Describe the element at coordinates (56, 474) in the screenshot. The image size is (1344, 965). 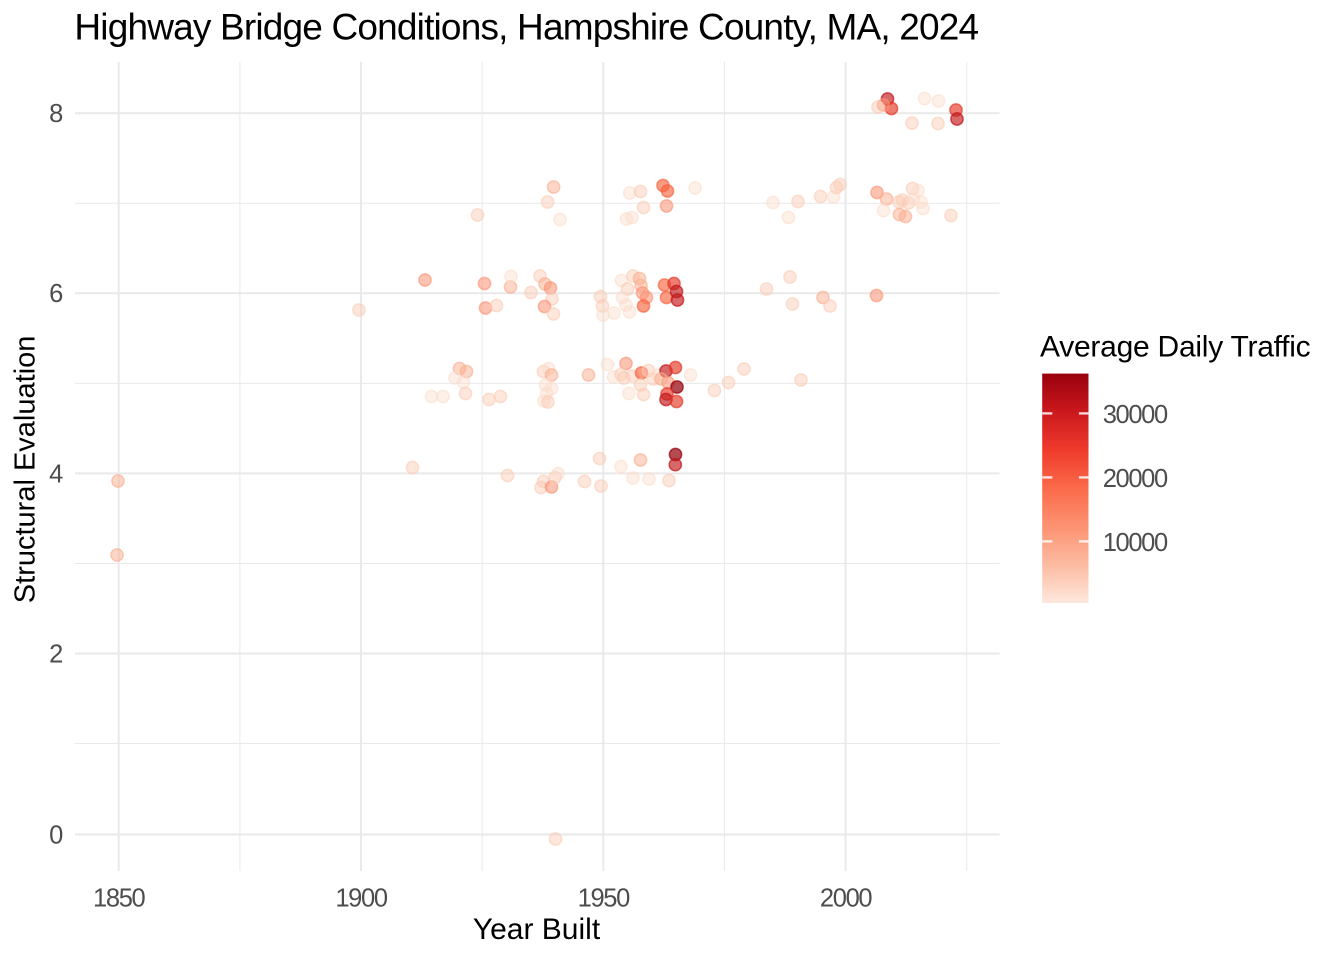
I see `svg-text: 4` at that location.